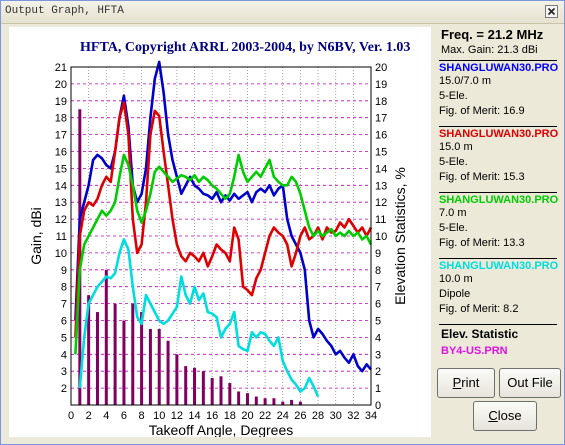  Describe the element at coordinates (61, 169) in the screenshot. I see `y-tick-label: 15` at that location.